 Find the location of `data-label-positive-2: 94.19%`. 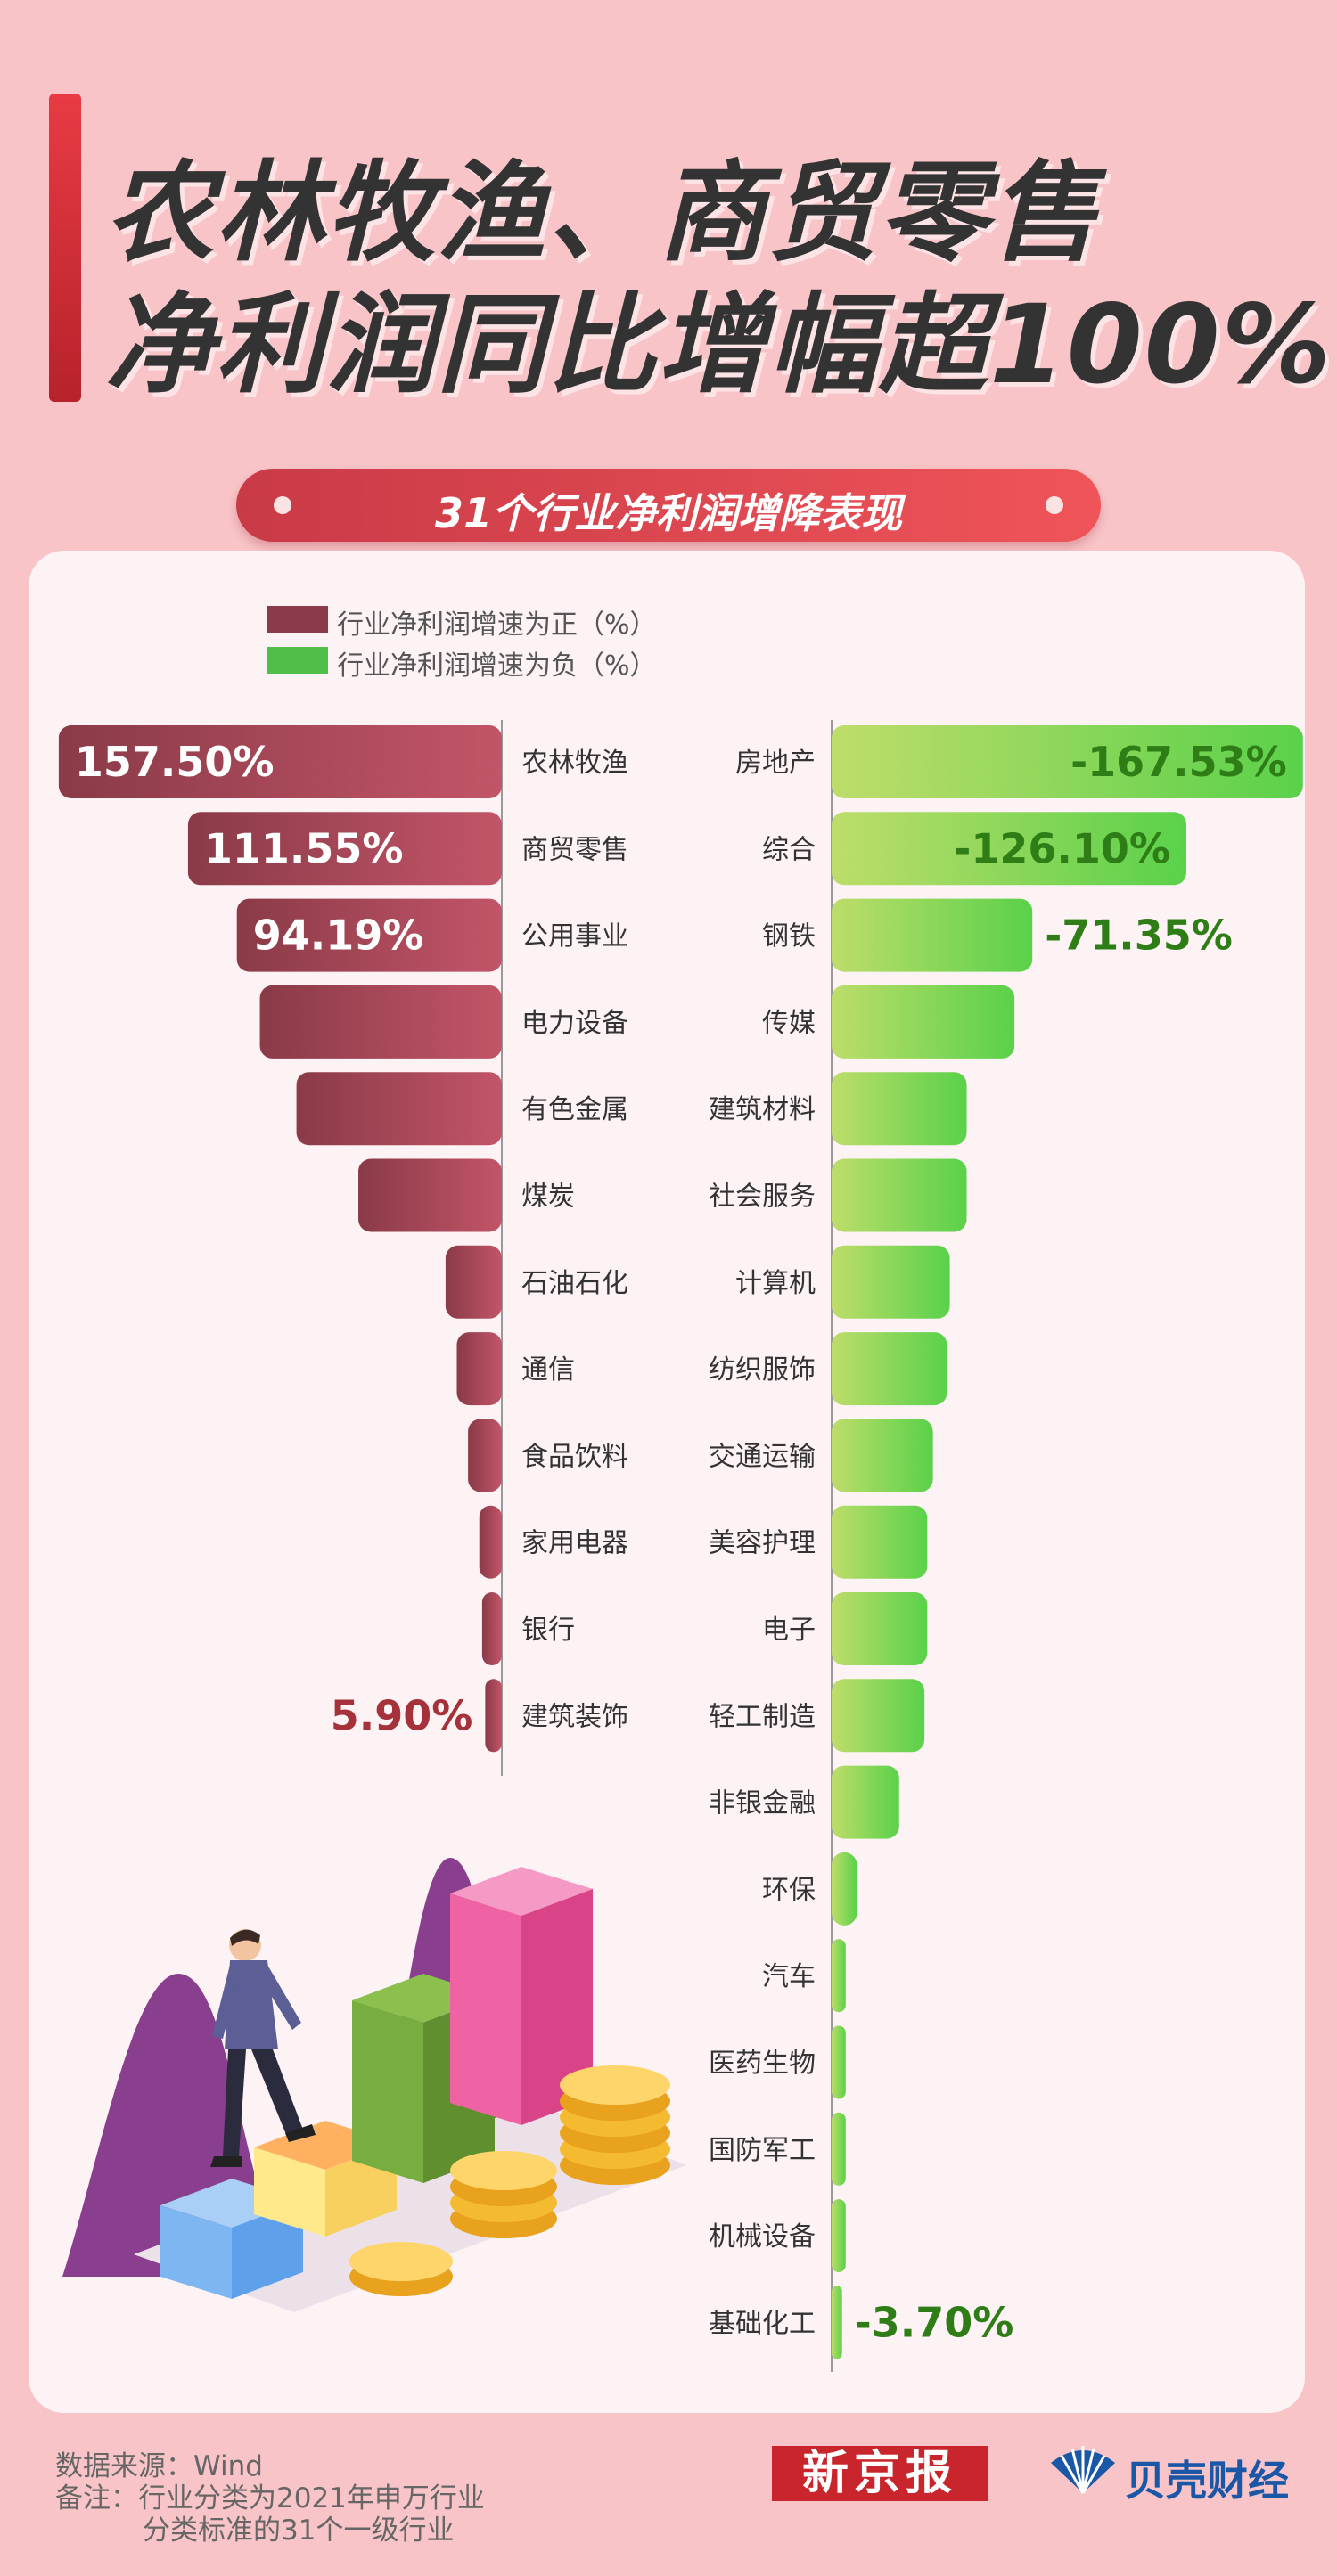

data-label-positive-2: 94.19% is located at coordinates (338, 936).